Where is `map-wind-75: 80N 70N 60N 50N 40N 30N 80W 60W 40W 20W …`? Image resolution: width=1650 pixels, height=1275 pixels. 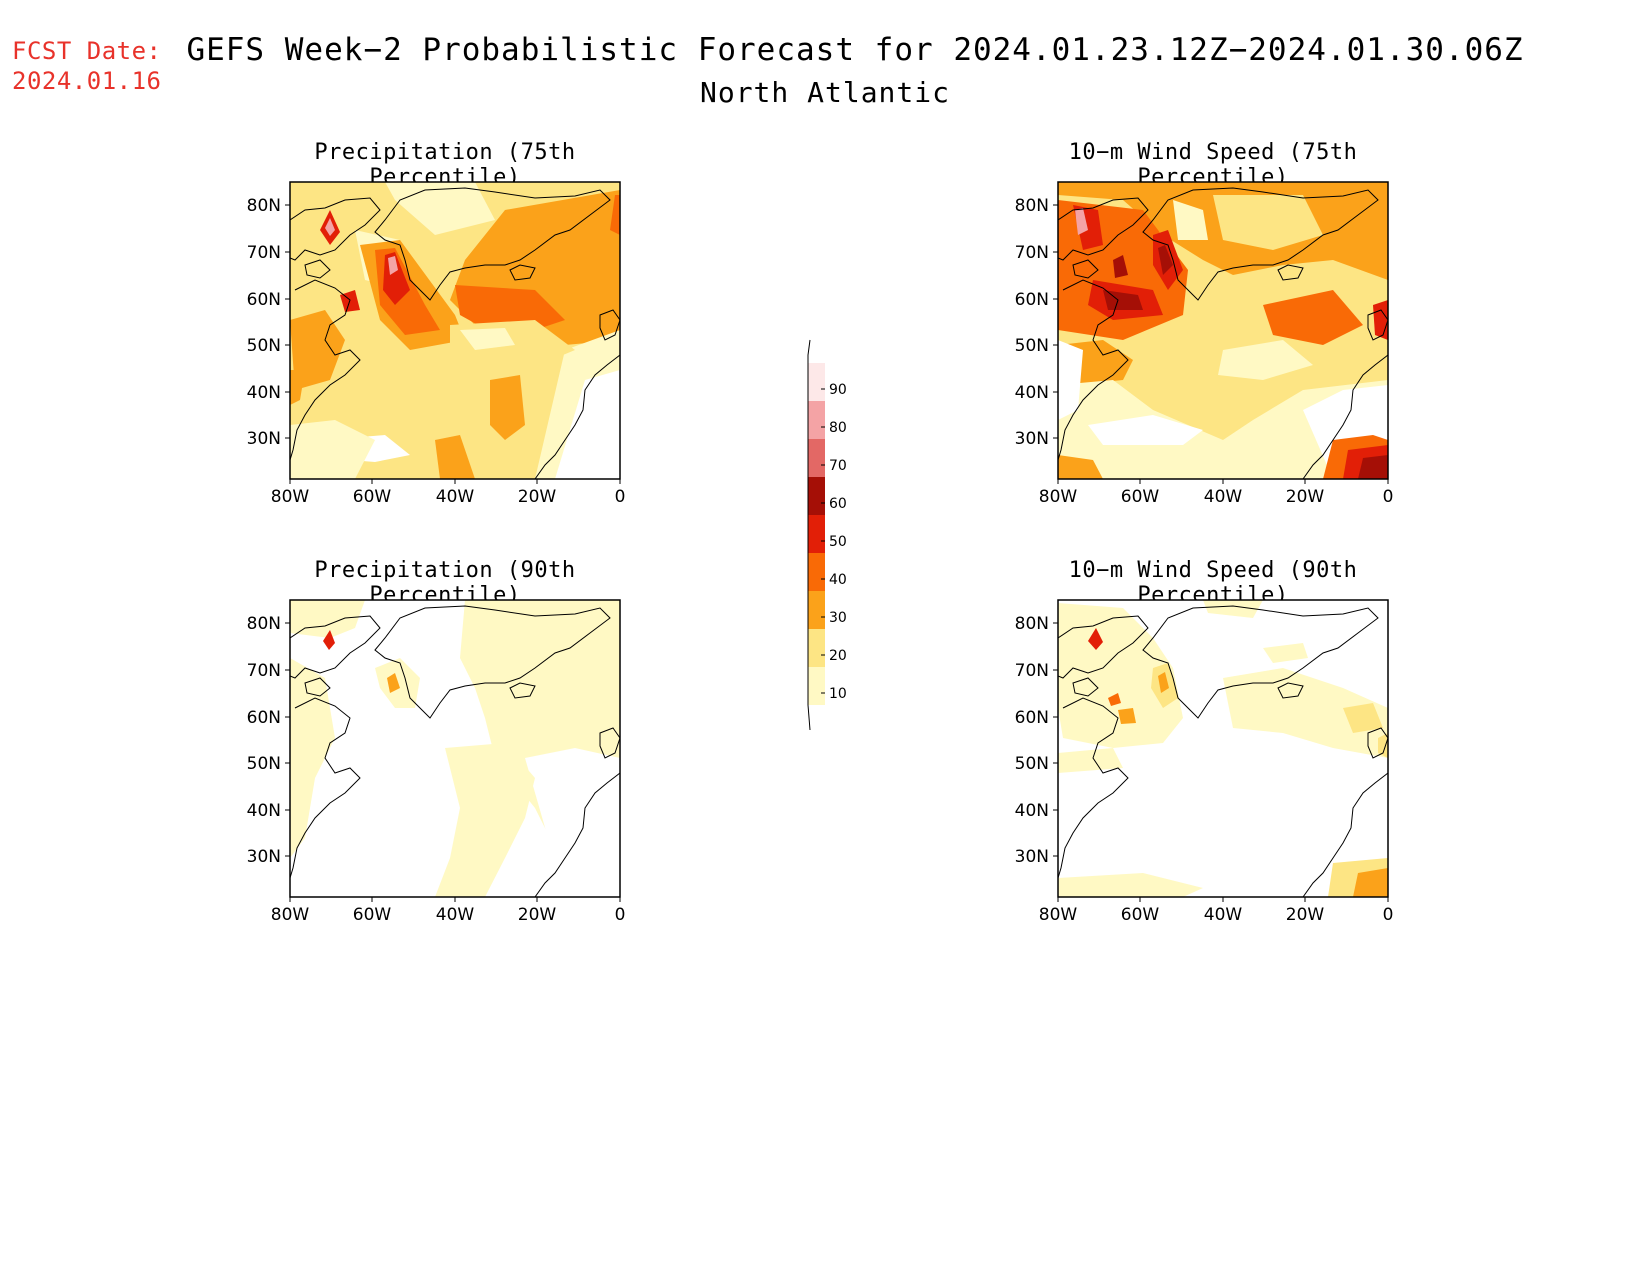 map-wind-75: 80N 70N 60N 50N 40N 30N 80W 60W 40W 20W … is located at coordinates (1204, 344).